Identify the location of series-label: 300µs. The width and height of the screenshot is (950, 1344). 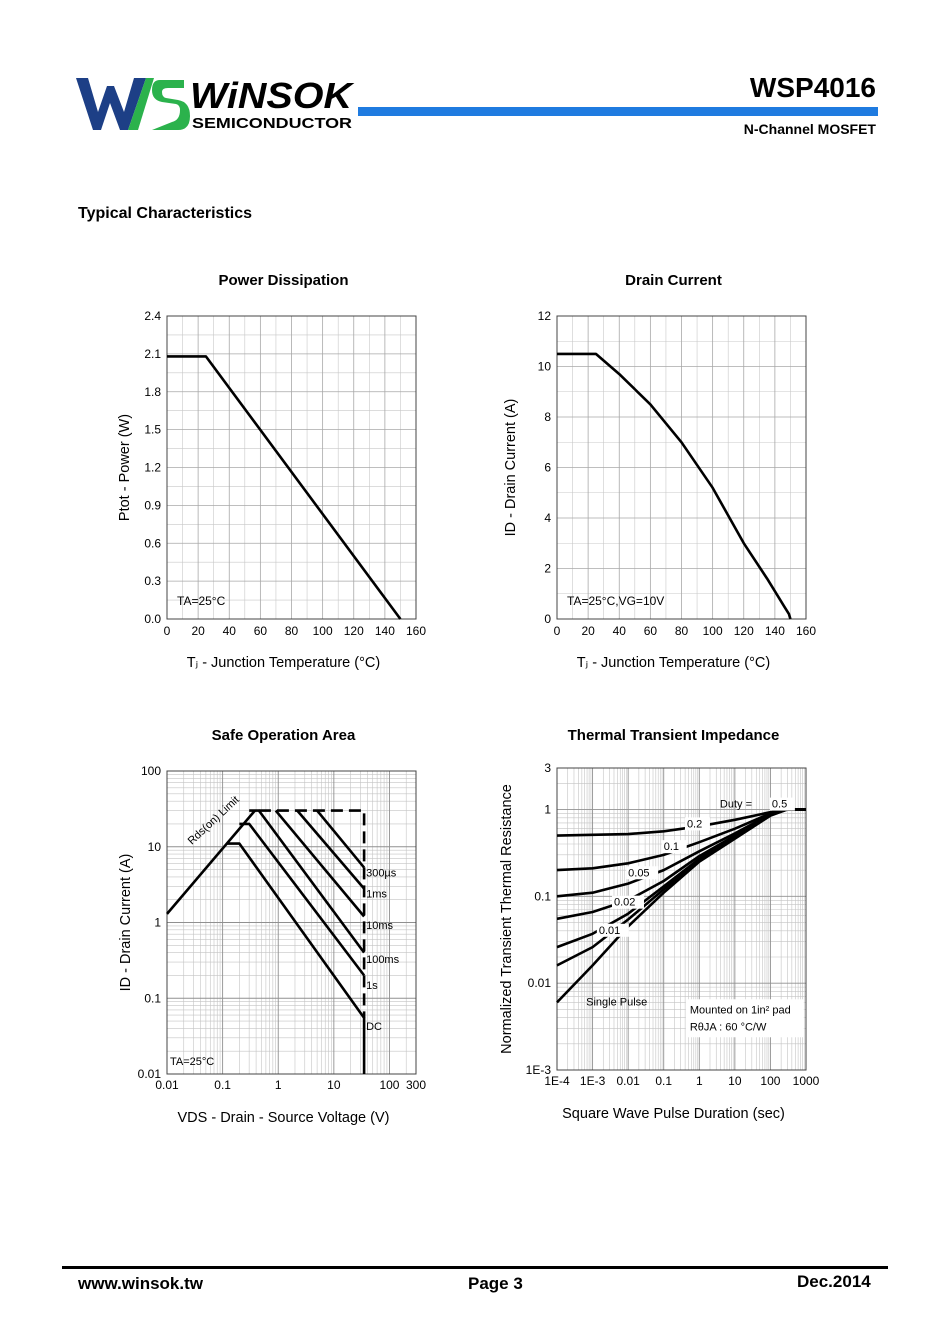
(381, 873).